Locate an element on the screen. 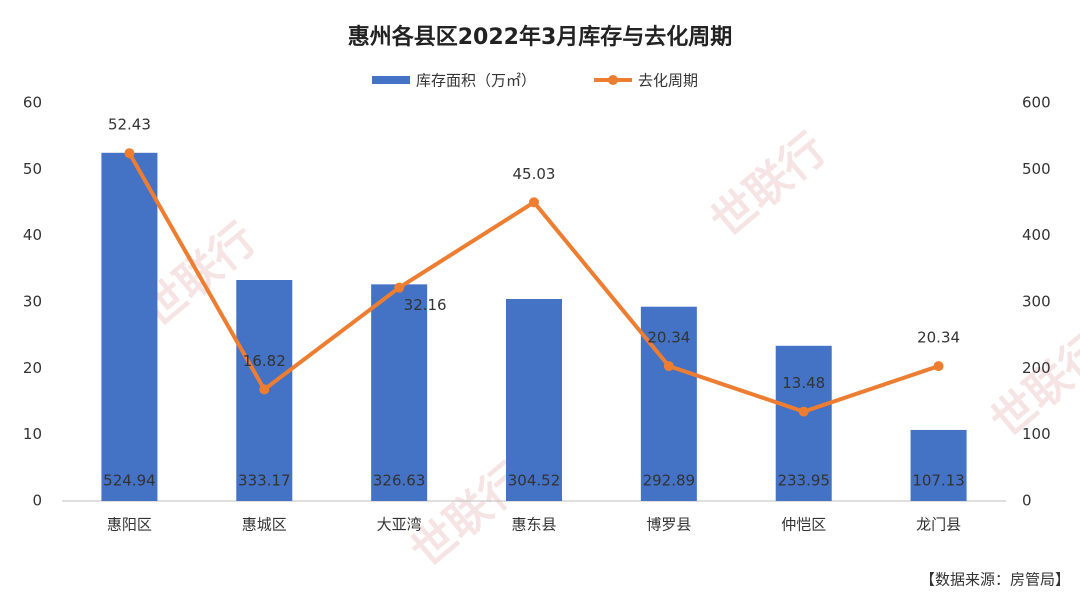 The width and height of the screenshot is (1080, 607). bar-value-label: 107.13 is located at coordinates (938, 481).